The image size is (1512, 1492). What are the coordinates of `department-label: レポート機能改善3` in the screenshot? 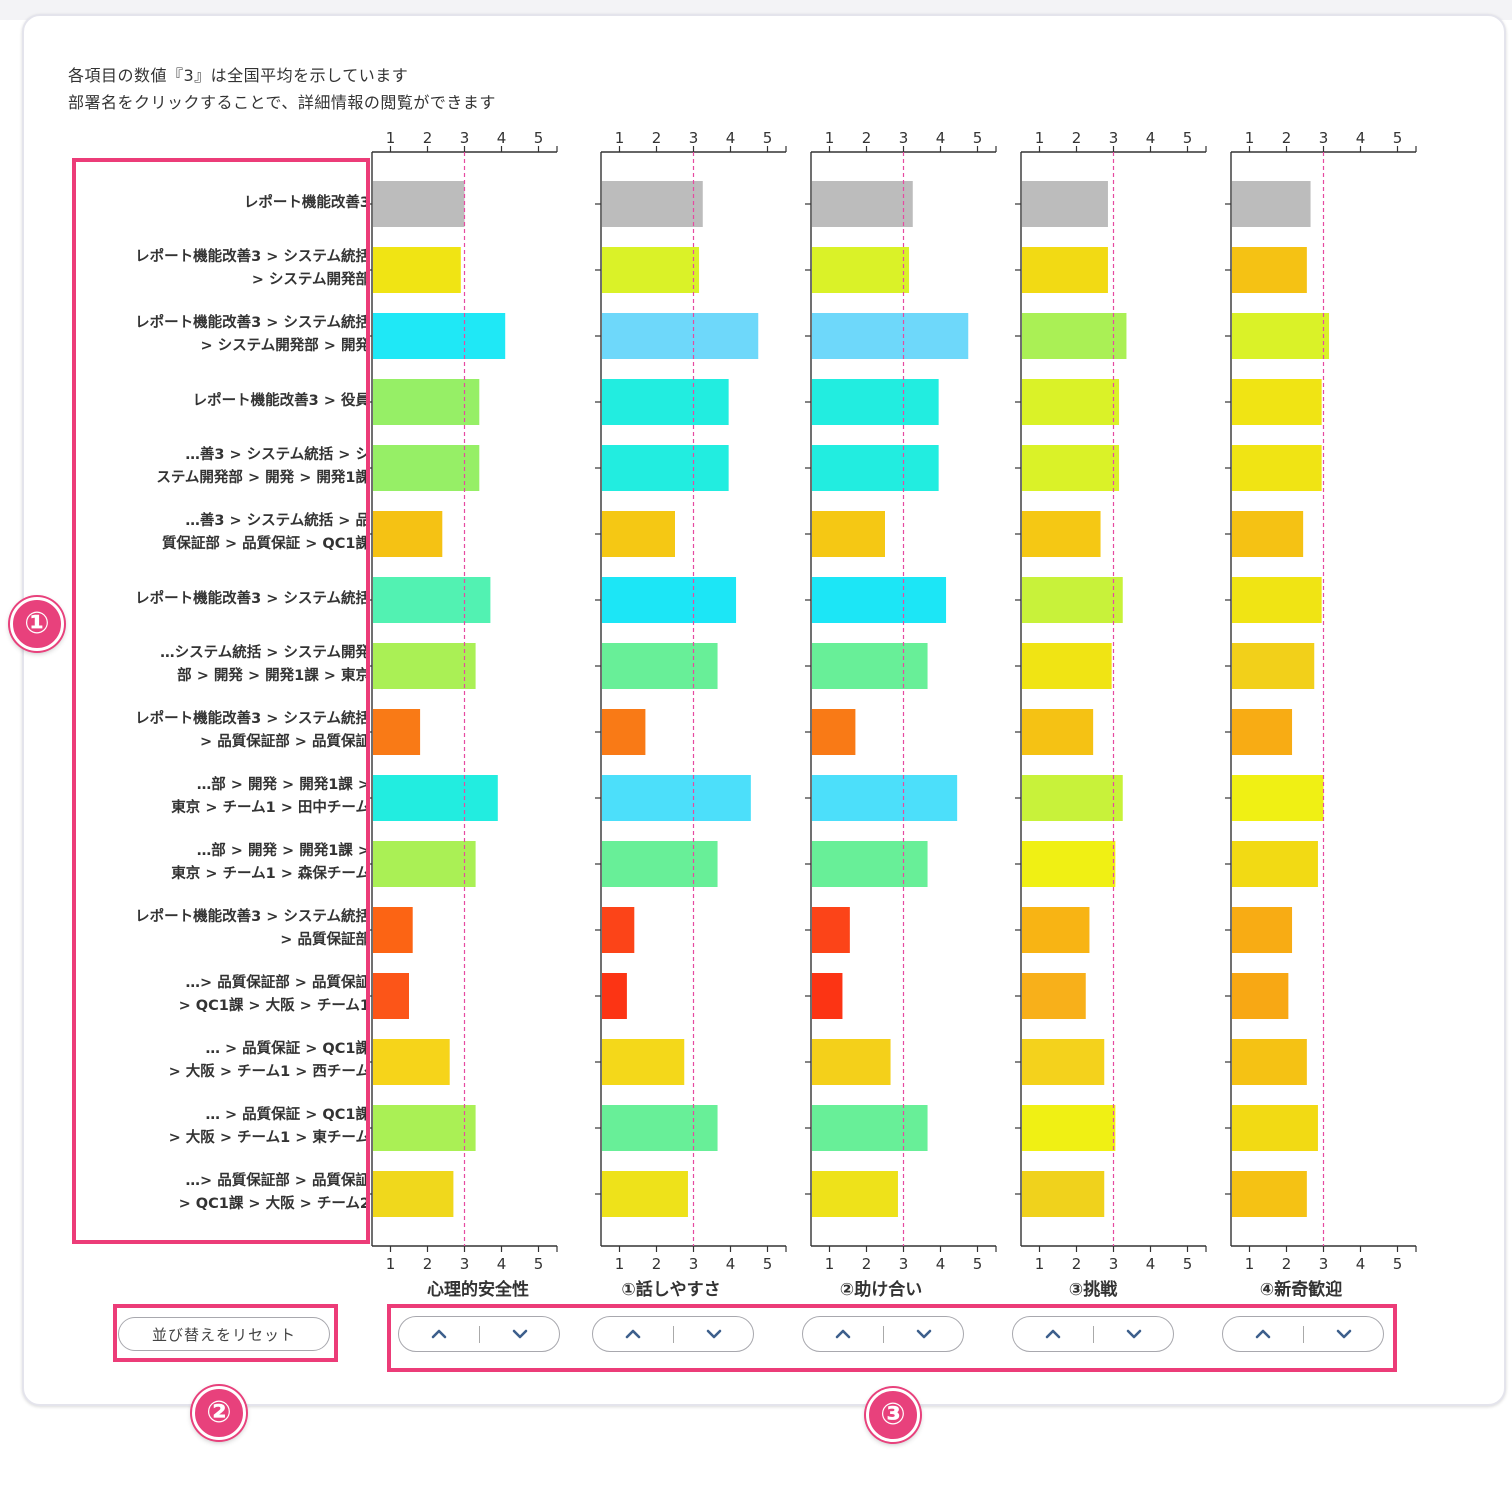 It's located at (230, 203).